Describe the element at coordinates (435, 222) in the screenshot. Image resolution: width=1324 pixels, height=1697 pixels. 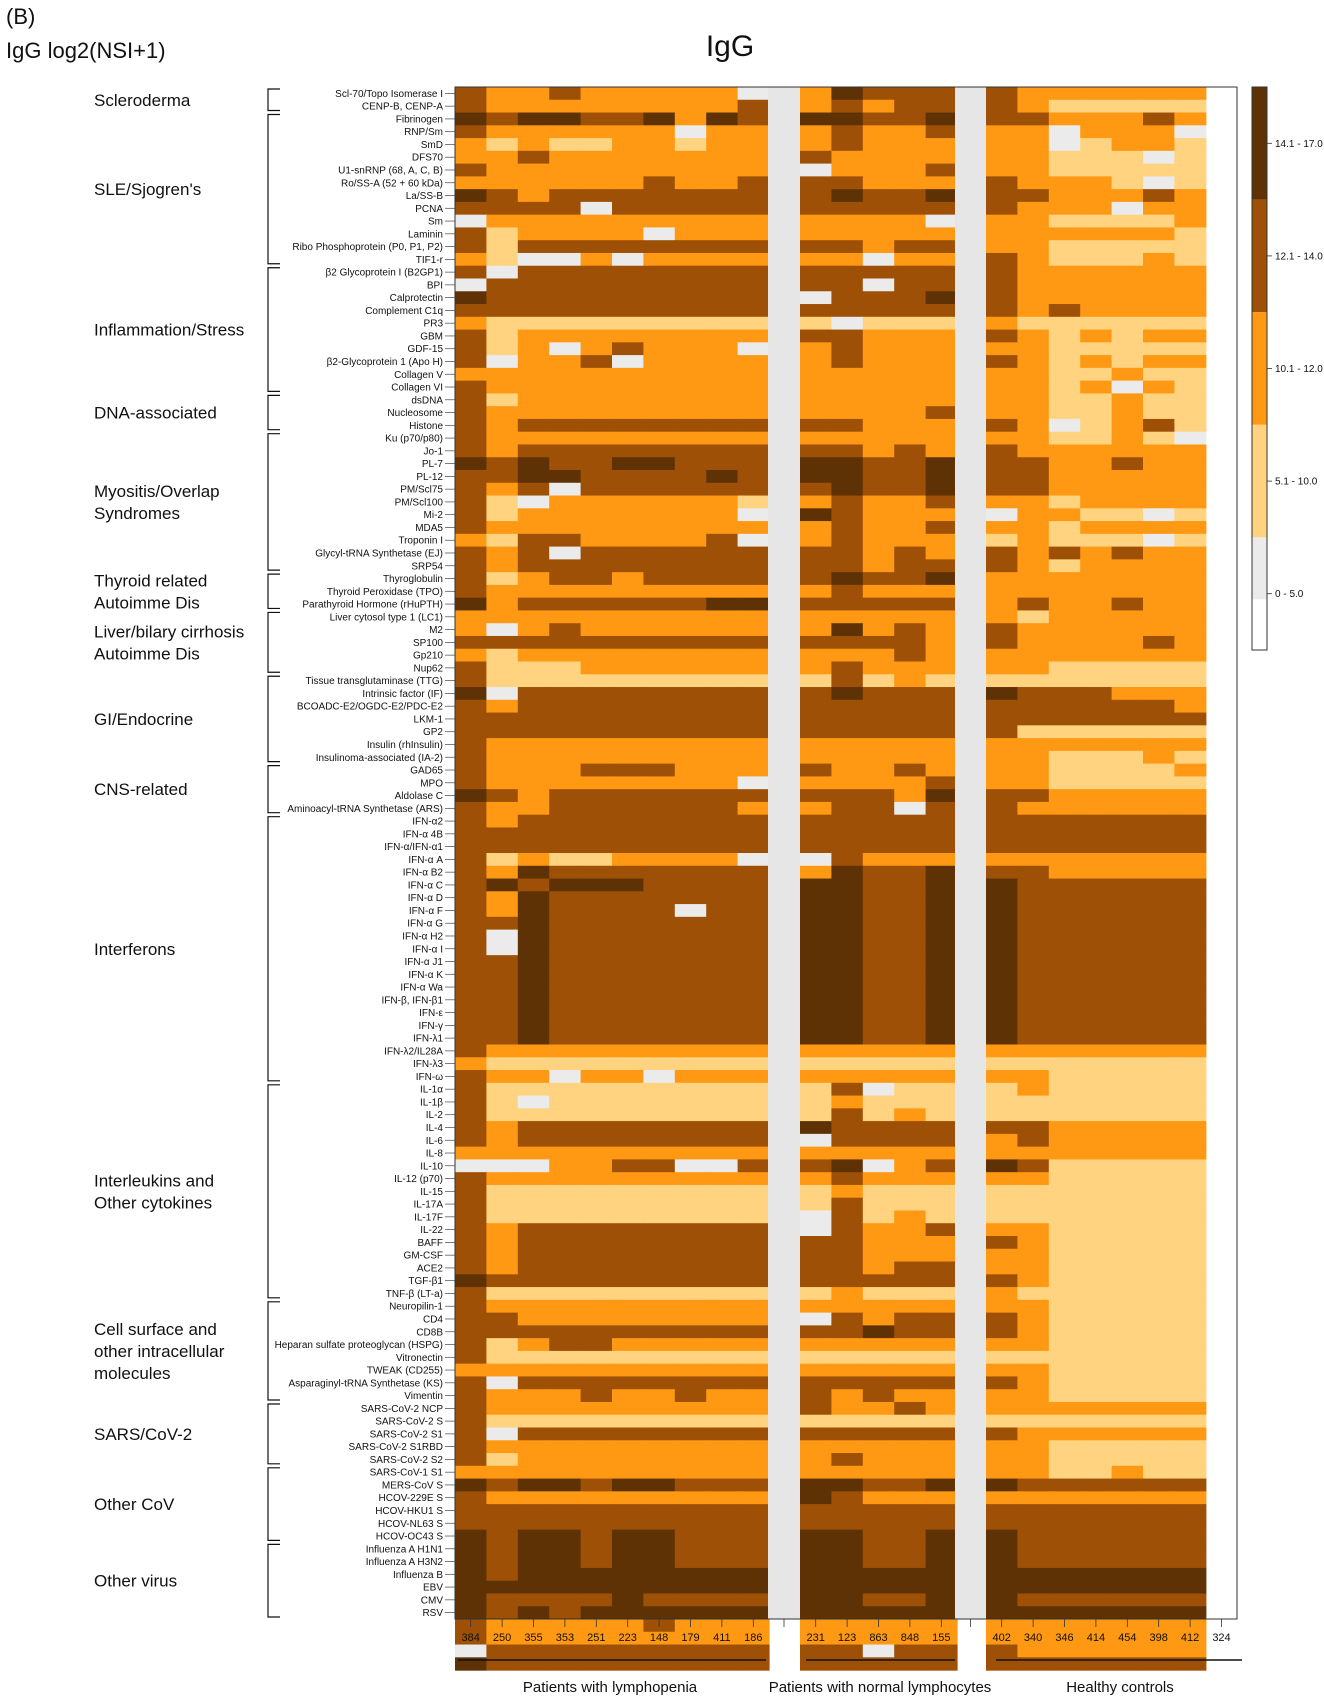
I see `row-label: Sm` at that location.